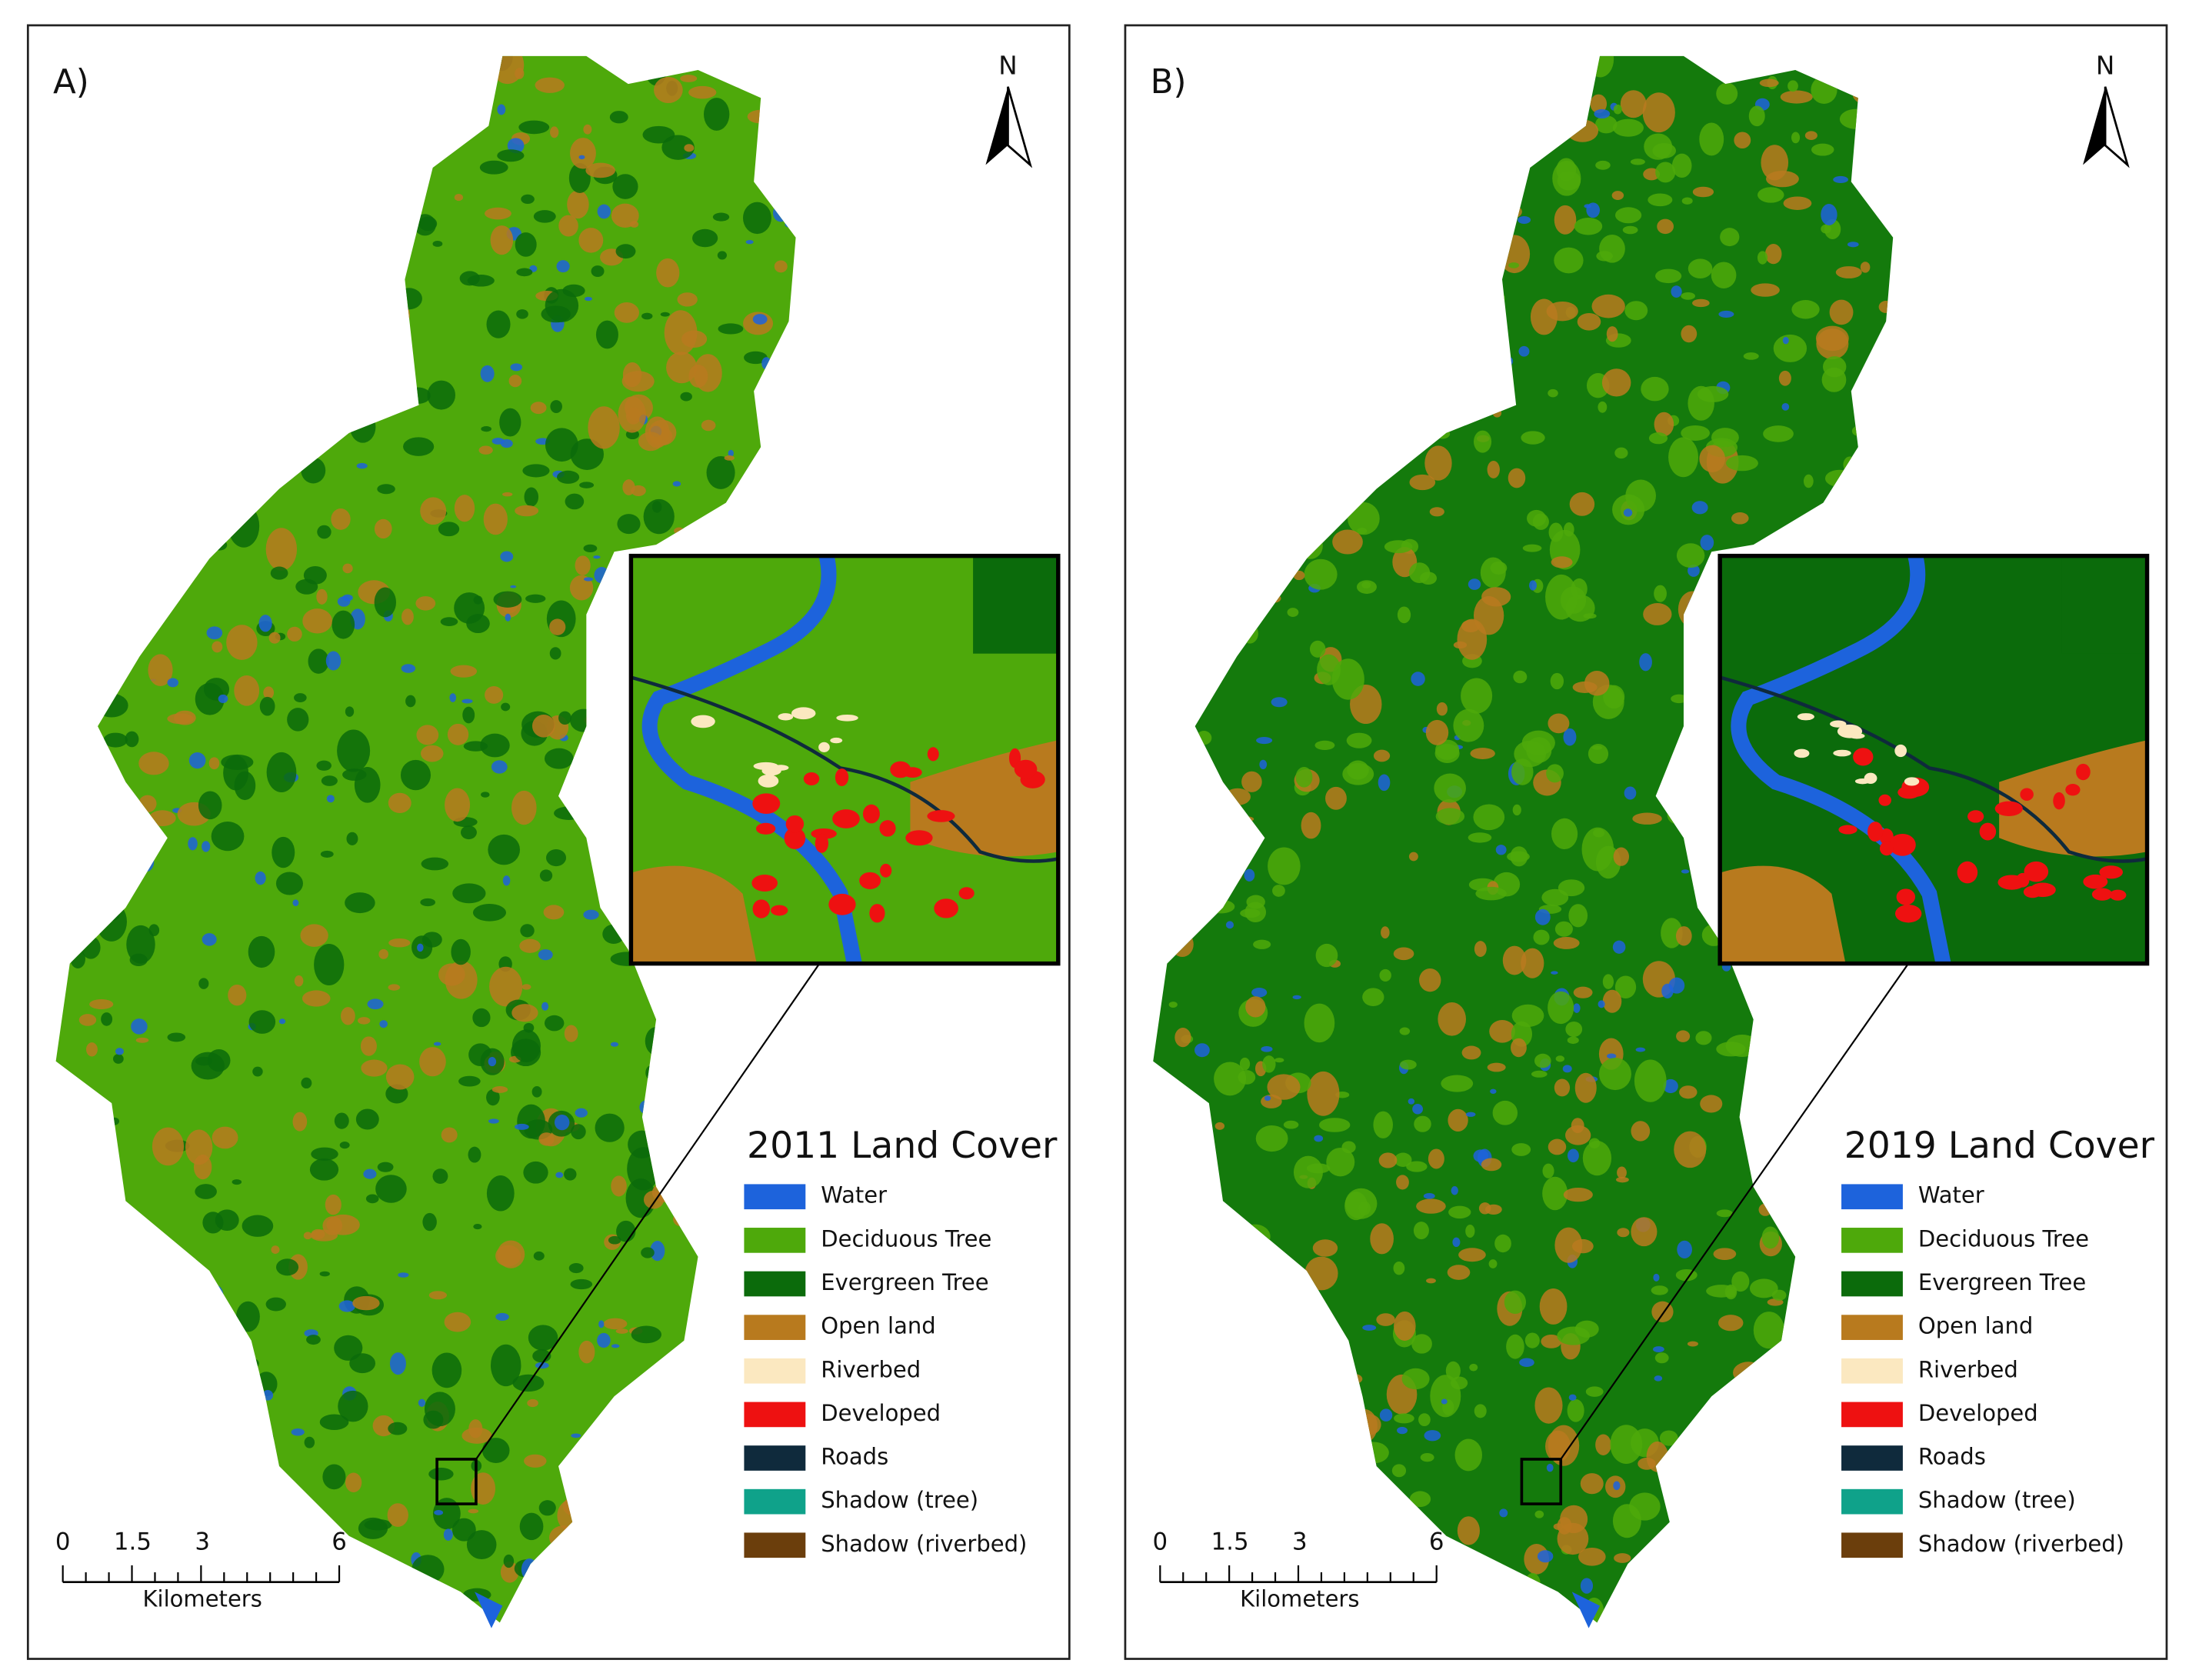 Image resolution: width=2189 pixels, height=1680 pixels. What do you see at coordinates (906, 1238) in the screenshot?
I see `legend-label: Deciduous Tree` at bounding box center [906, 1238].